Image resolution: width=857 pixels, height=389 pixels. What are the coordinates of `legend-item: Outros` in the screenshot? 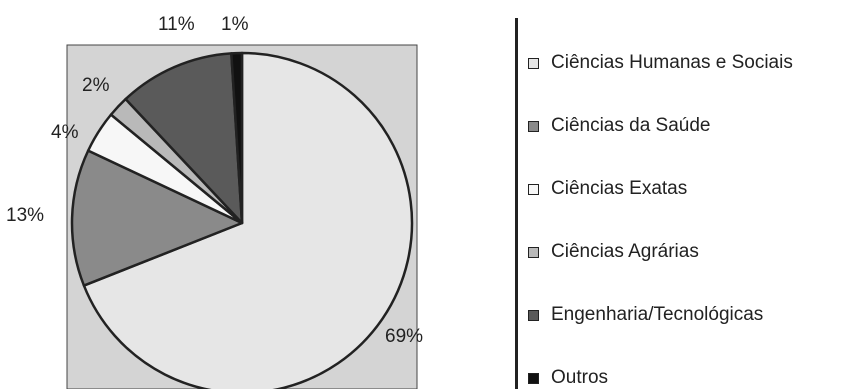 It's located at (568, 378).